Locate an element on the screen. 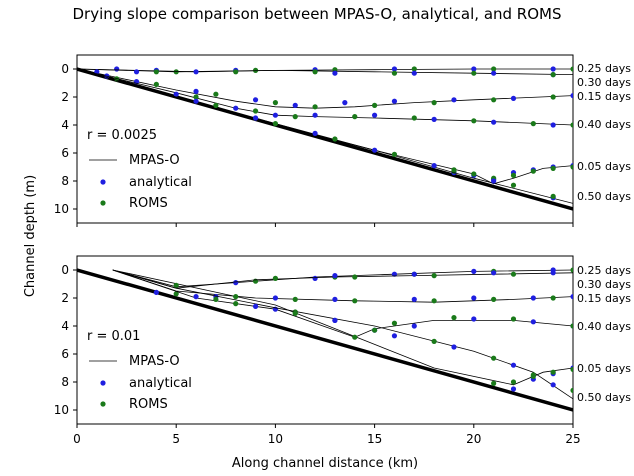 The height and width of the screenshot is (476, 634). y-tick-label: 2 is located at coordinates (65, 298).